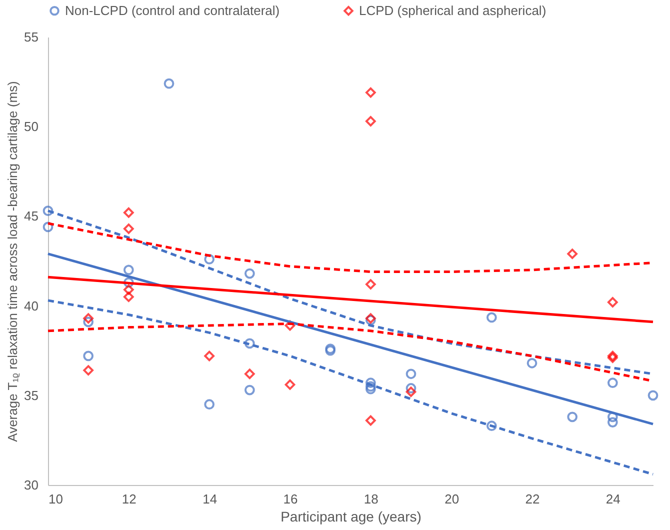 Image resolution: width=670 pixels, height=530 pixels. I want to click on x-tick-label: 10, so click(55, 499).